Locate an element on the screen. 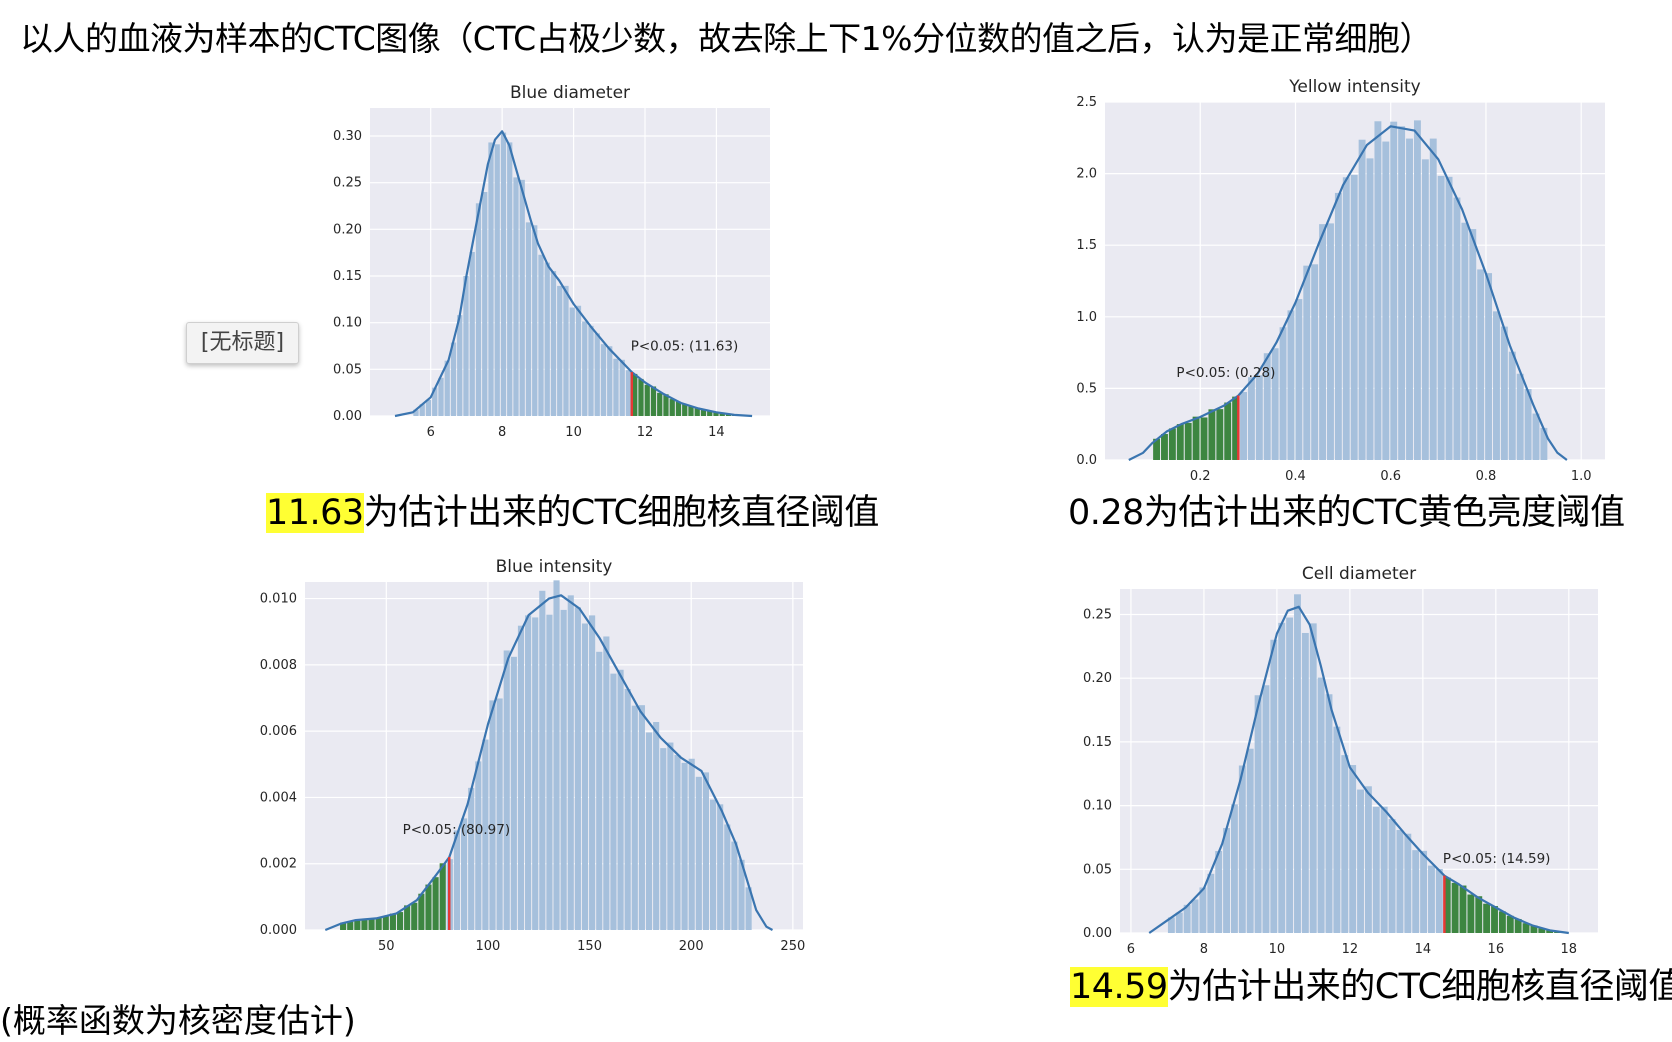  threshold-annotation: P<0.05: (11.63) is located at coordinates (685, 347).